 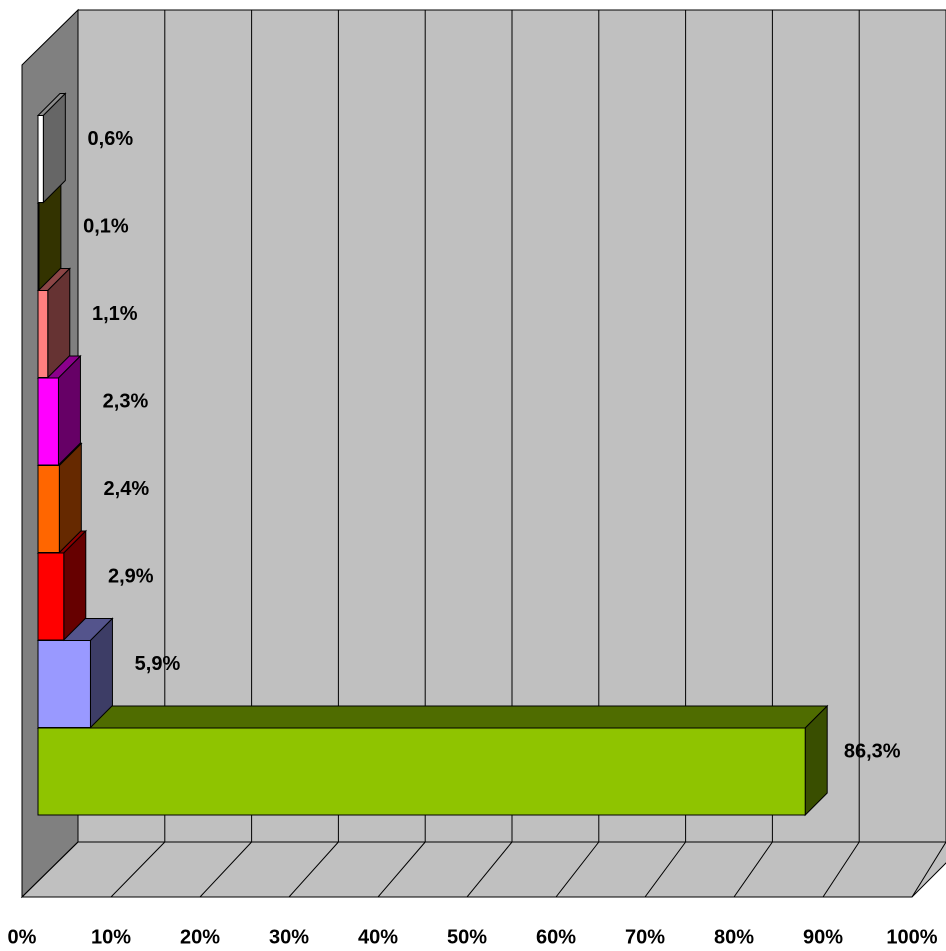 I want to click on x-tick-label: 50%, so click(x=467, y=937).